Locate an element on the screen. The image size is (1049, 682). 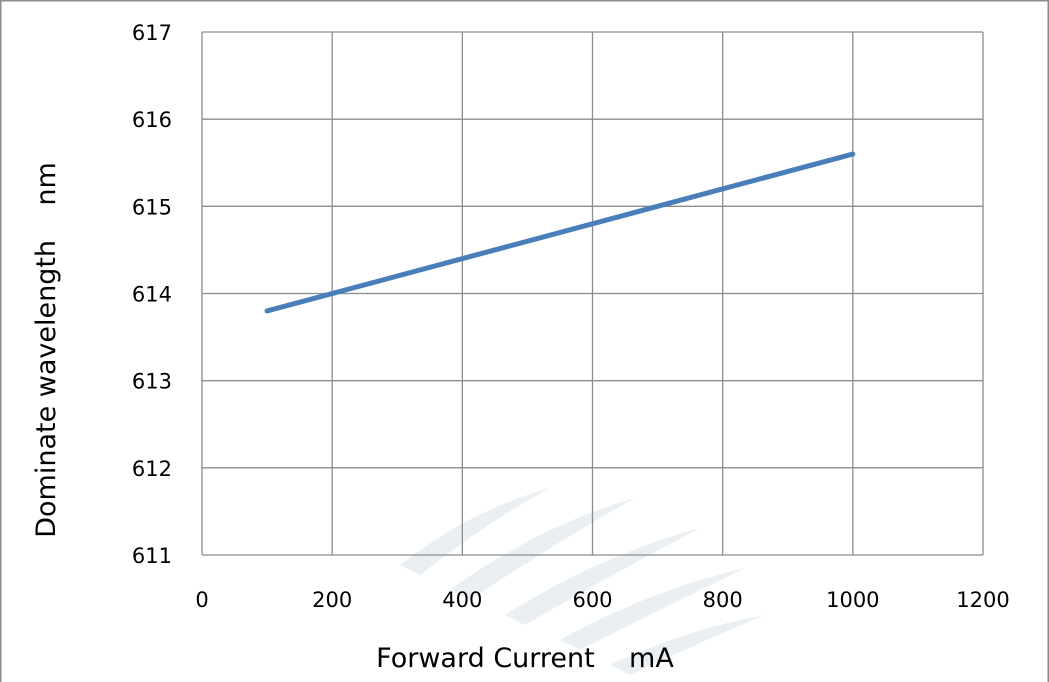
x-tick-label: 600 is located at coordinates (592, 600).